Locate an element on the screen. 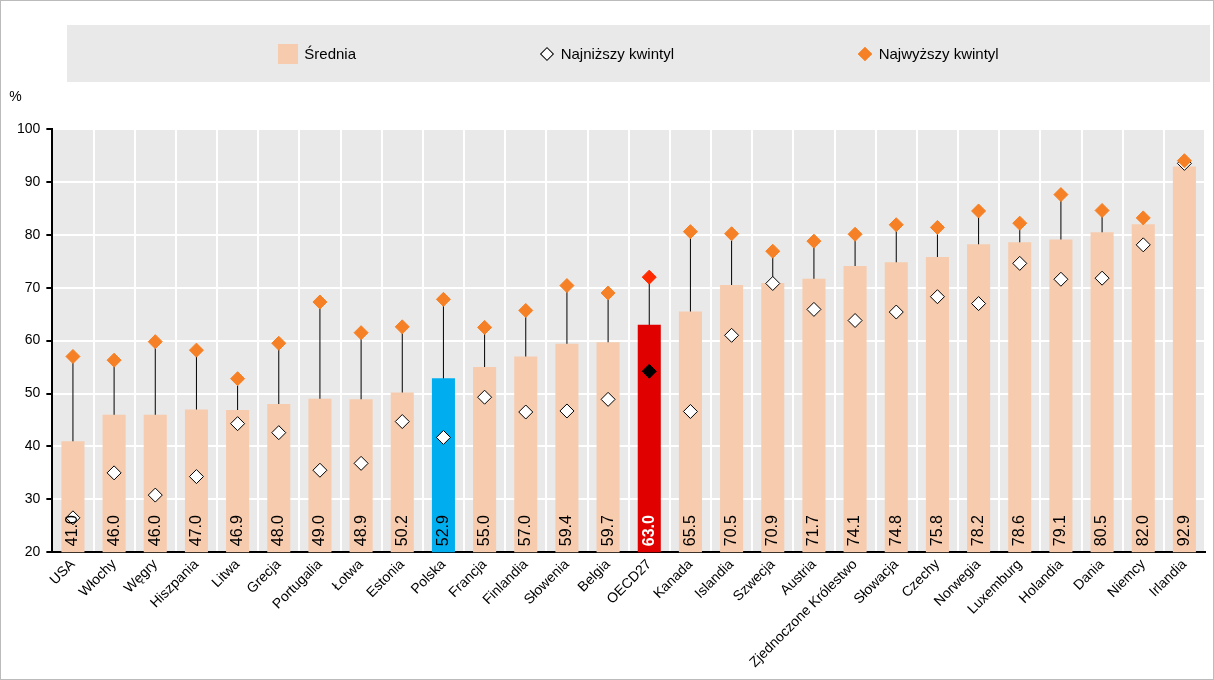  y-axis-title: % is located at coordinates (15, 96).